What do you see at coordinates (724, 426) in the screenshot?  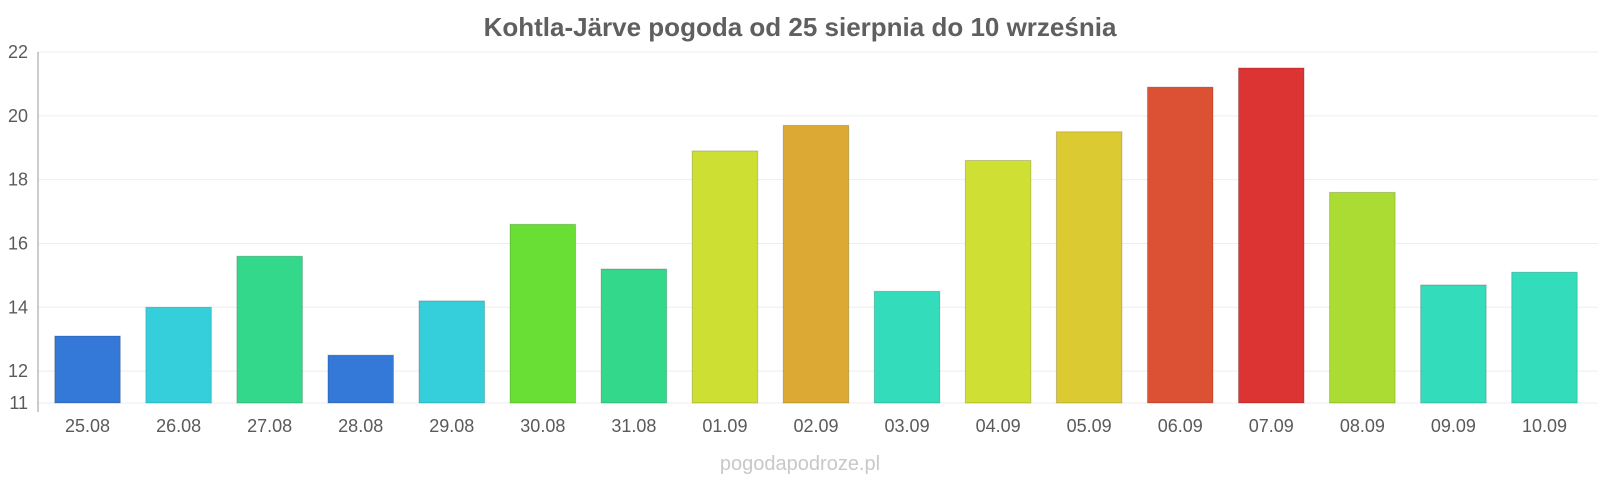 I see `x-tick-label: 01.09` at bounding box center [724, 426].